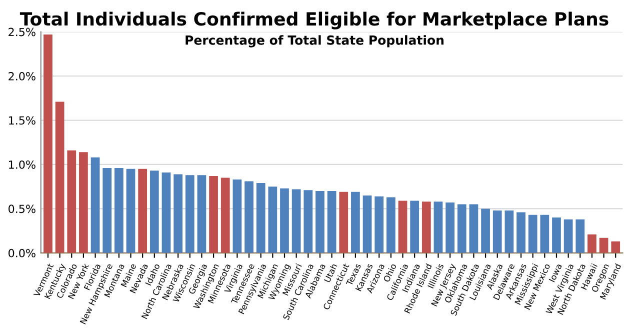  Describe the element at coordinates (22, 120) in the screenshot. I see `y-tick-label: 1.5%` at that location.